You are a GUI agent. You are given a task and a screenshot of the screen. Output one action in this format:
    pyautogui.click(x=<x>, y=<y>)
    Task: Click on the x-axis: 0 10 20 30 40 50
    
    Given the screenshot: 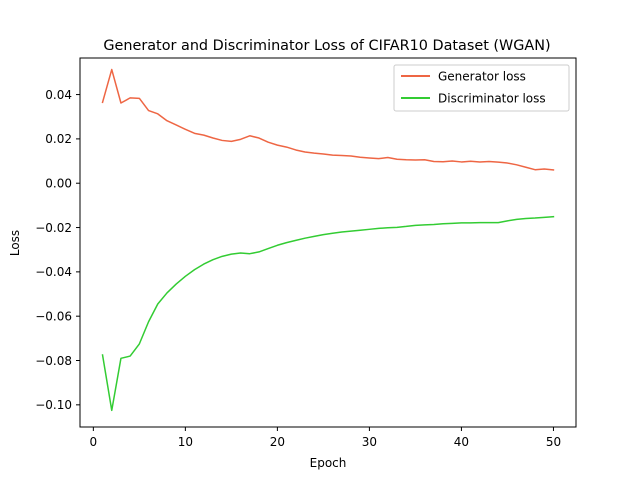 What is the action you would take?
    pyautogui.click(x=325, y=438)
    